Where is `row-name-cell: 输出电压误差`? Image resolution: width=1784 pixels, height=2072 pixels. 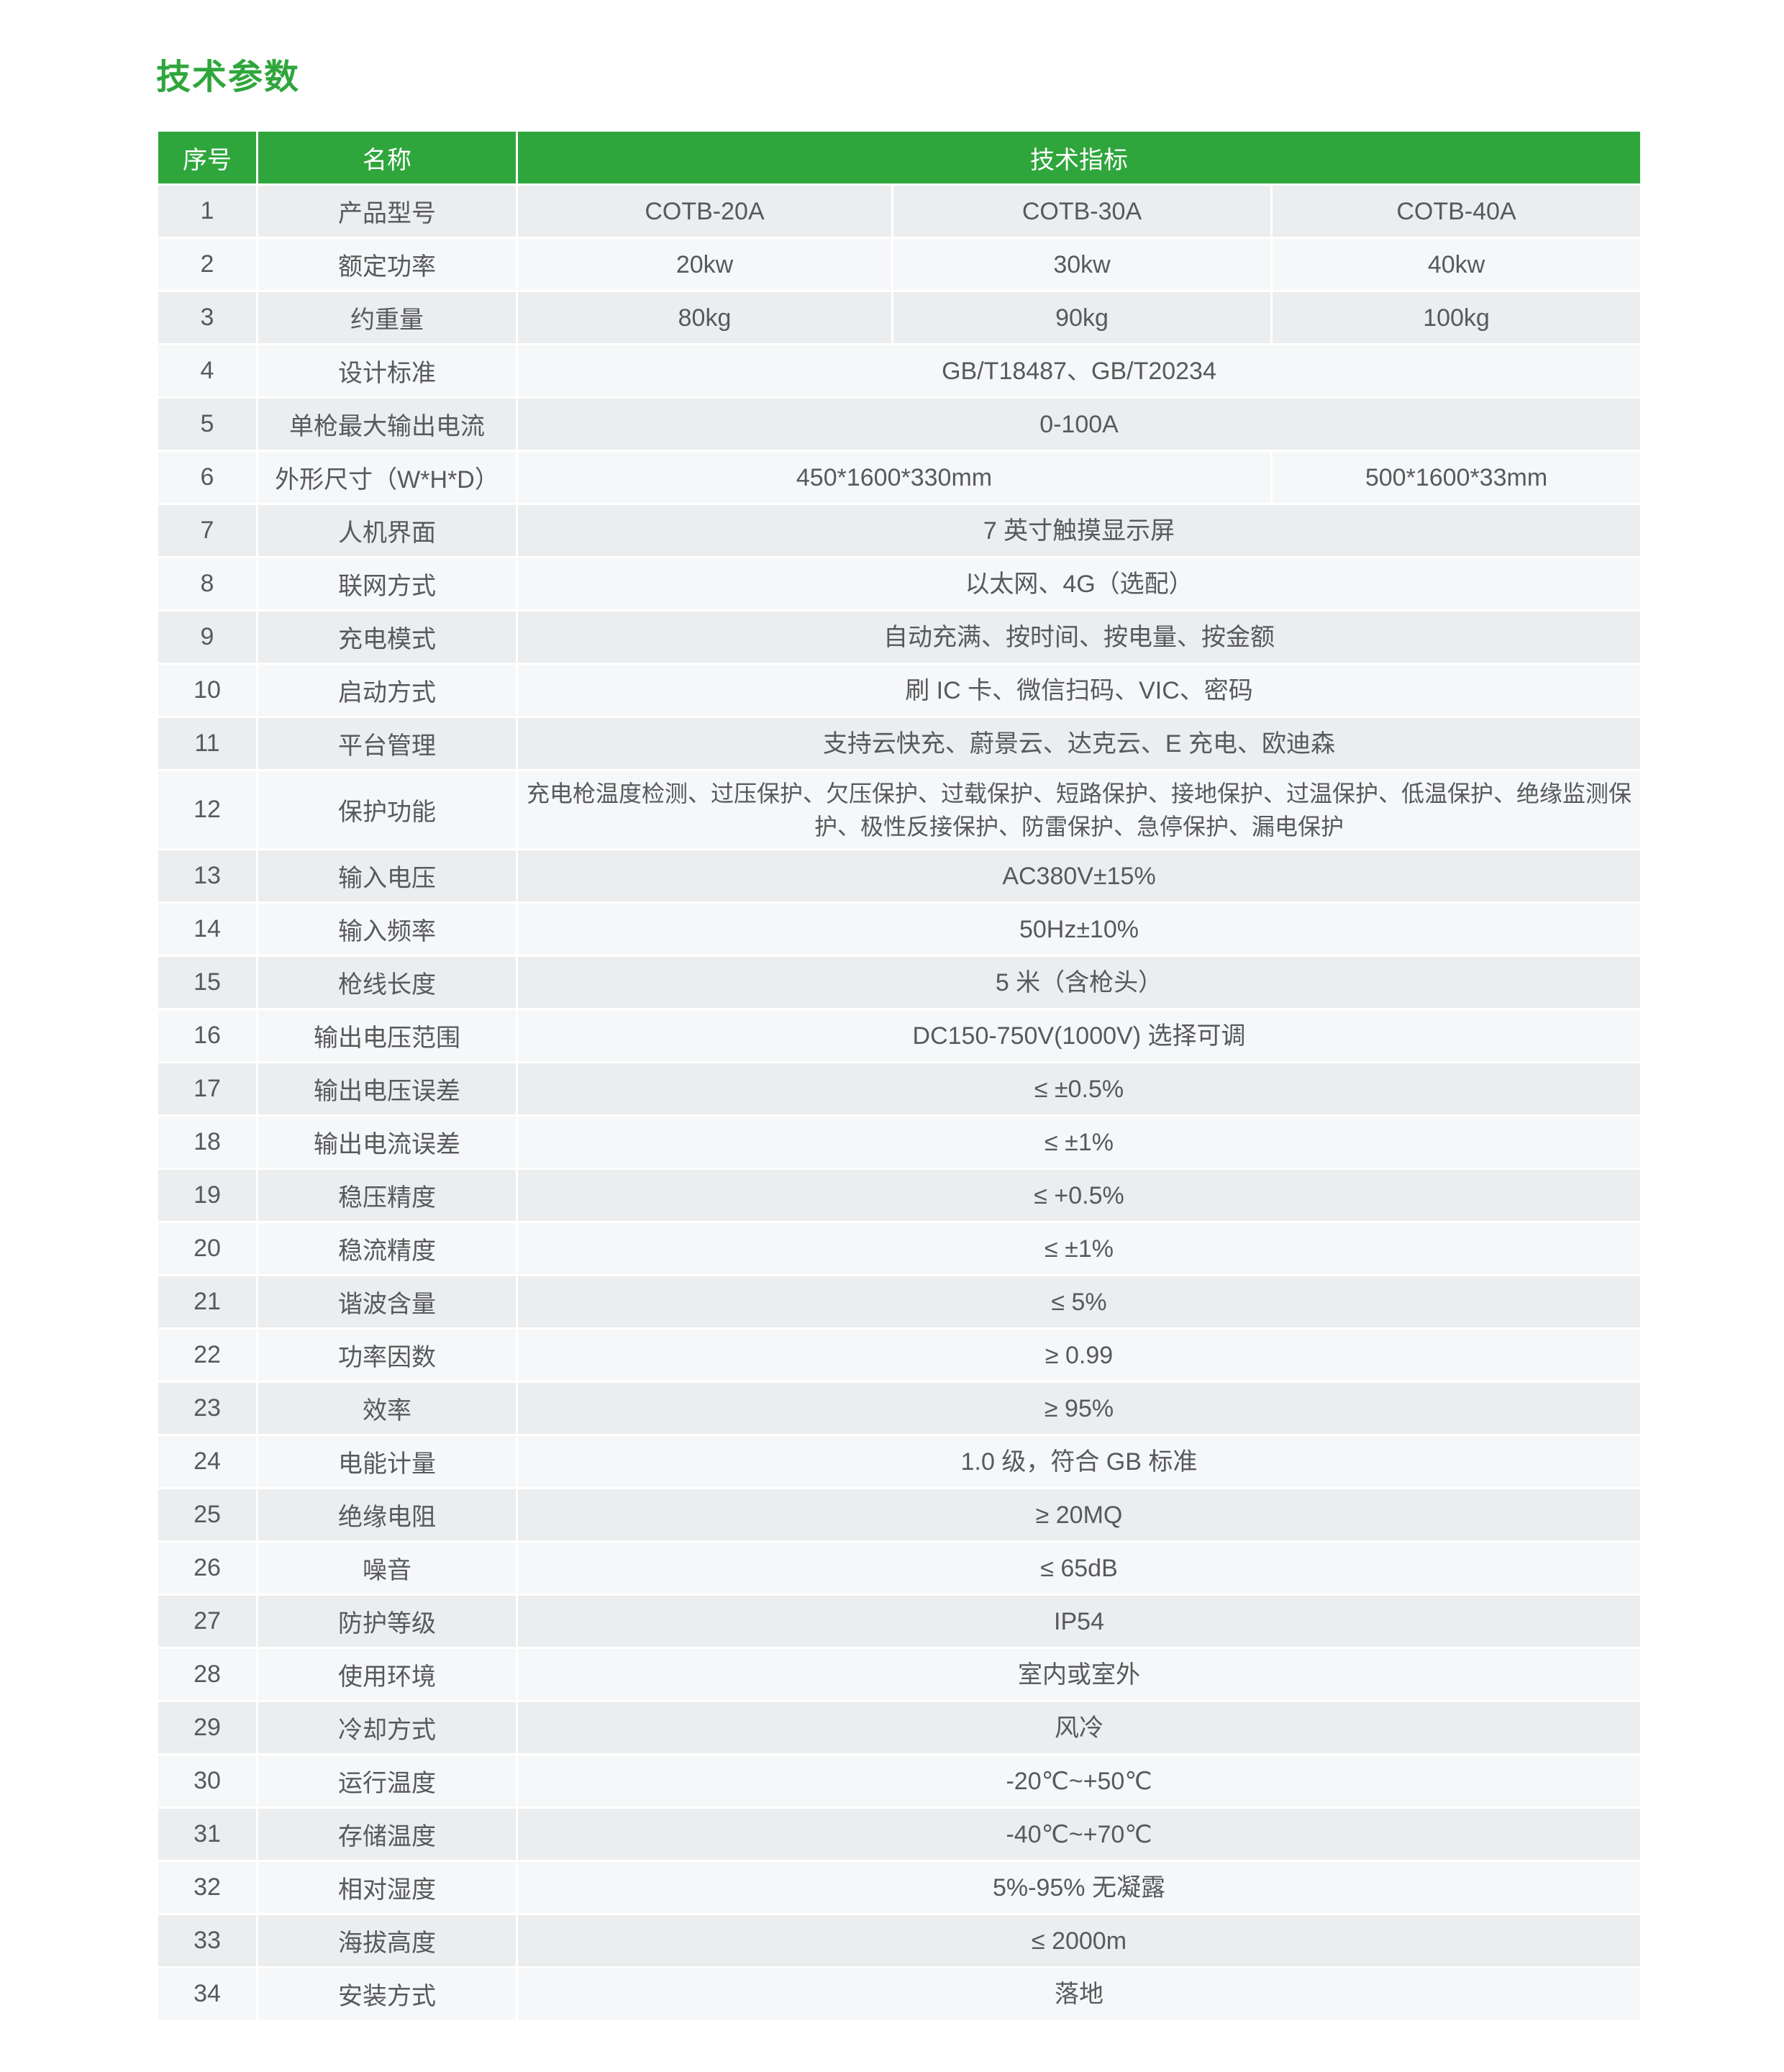
row-name-cell: 输出电压误差 is located at coordinates (387, 1089).